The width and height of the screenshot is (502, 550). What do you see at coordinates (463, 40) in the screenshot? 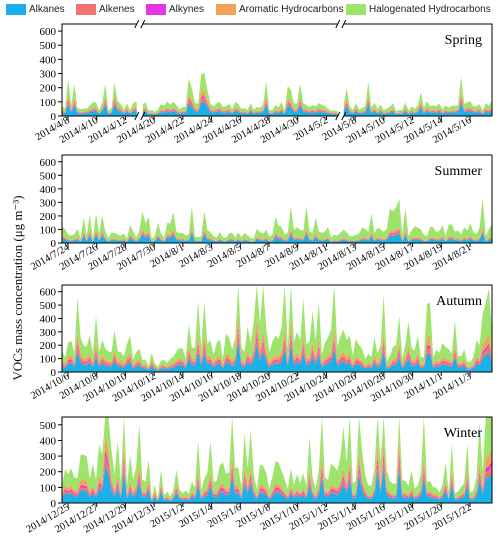
I see `panel-title: Spring` at bounding box center [463, 40].